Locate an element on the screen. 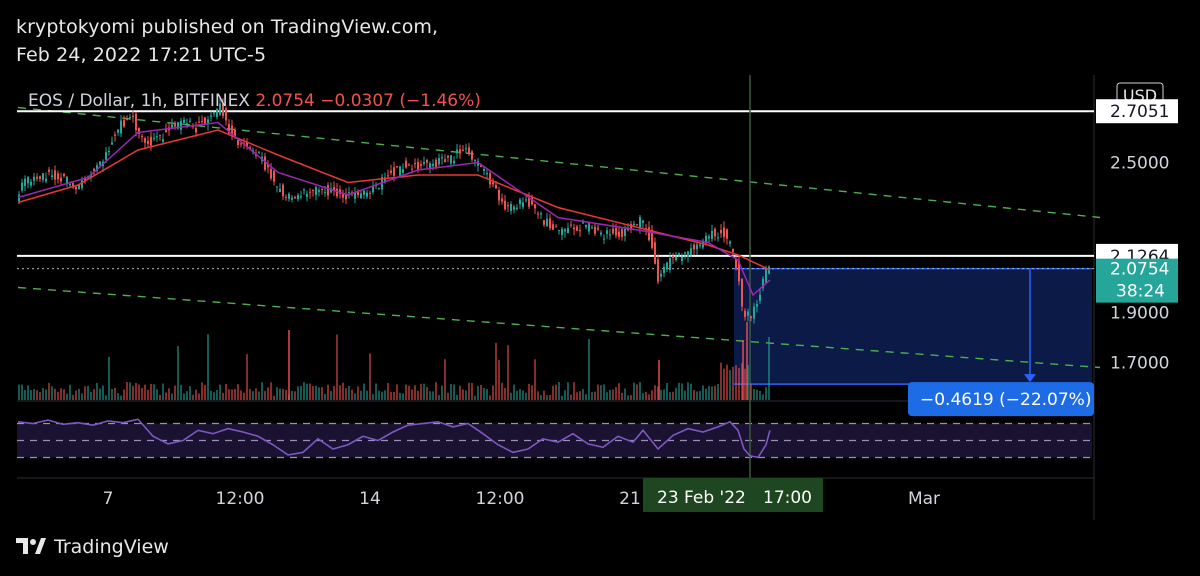 Image resolution: width=1200 pixels, height=576 pixels. x-tick-label: 7 is located at coordinates (108, 499).